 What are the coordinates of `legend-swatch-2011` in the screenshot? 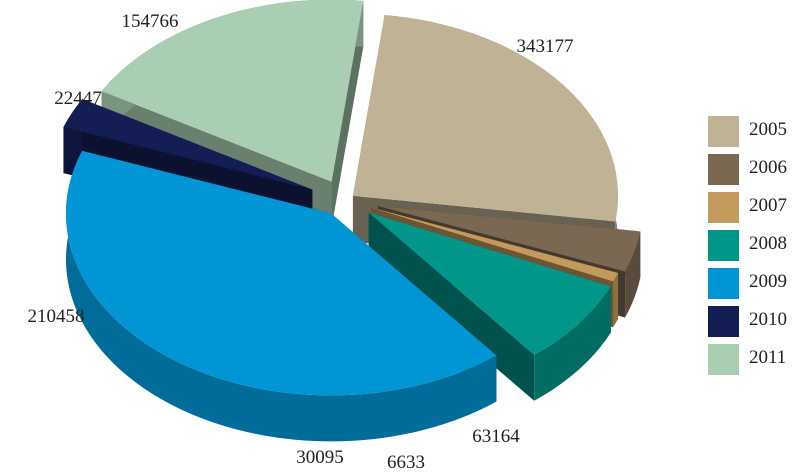 It's located at (723, 359).